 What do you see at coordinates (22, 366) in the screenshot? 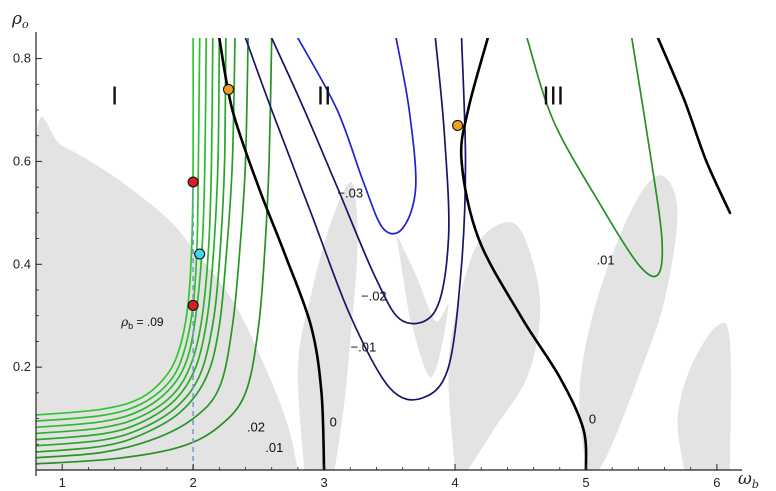
I see `y-tick-label-1: 0.2` at bounding box center [22, 366].